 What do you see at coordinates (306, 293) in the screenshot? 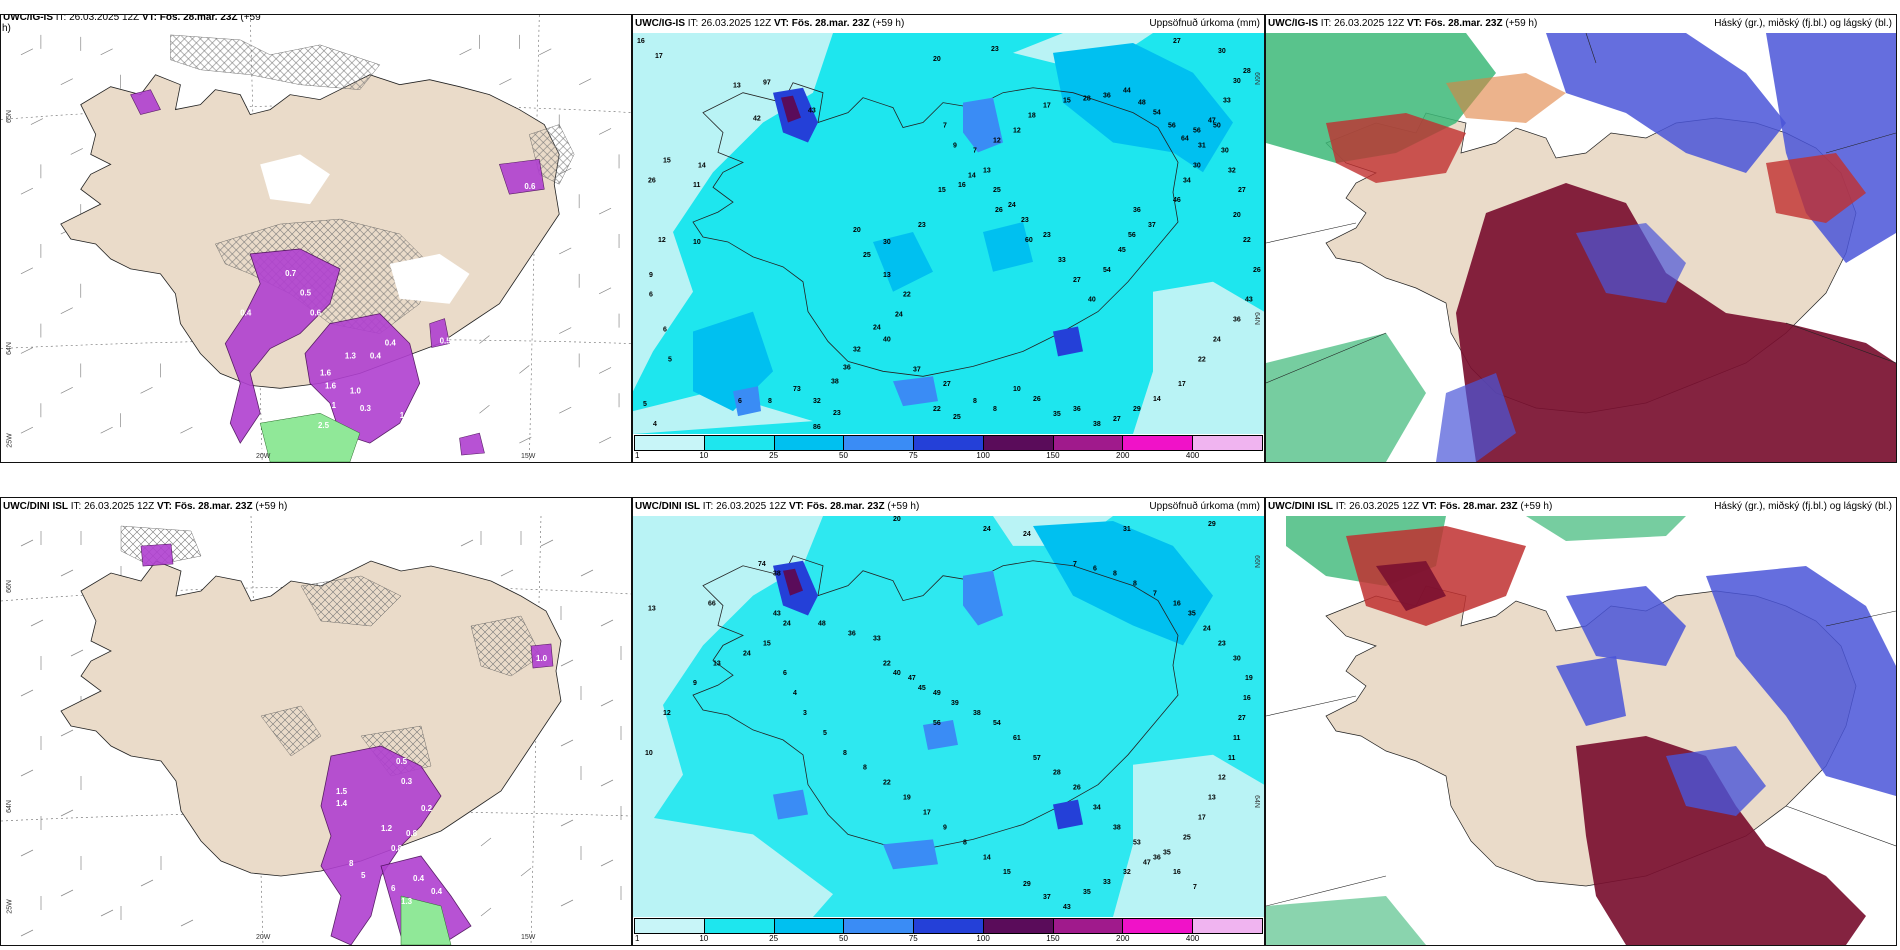
I see `svg-text: 0.5` at bounding box center [306, 293].